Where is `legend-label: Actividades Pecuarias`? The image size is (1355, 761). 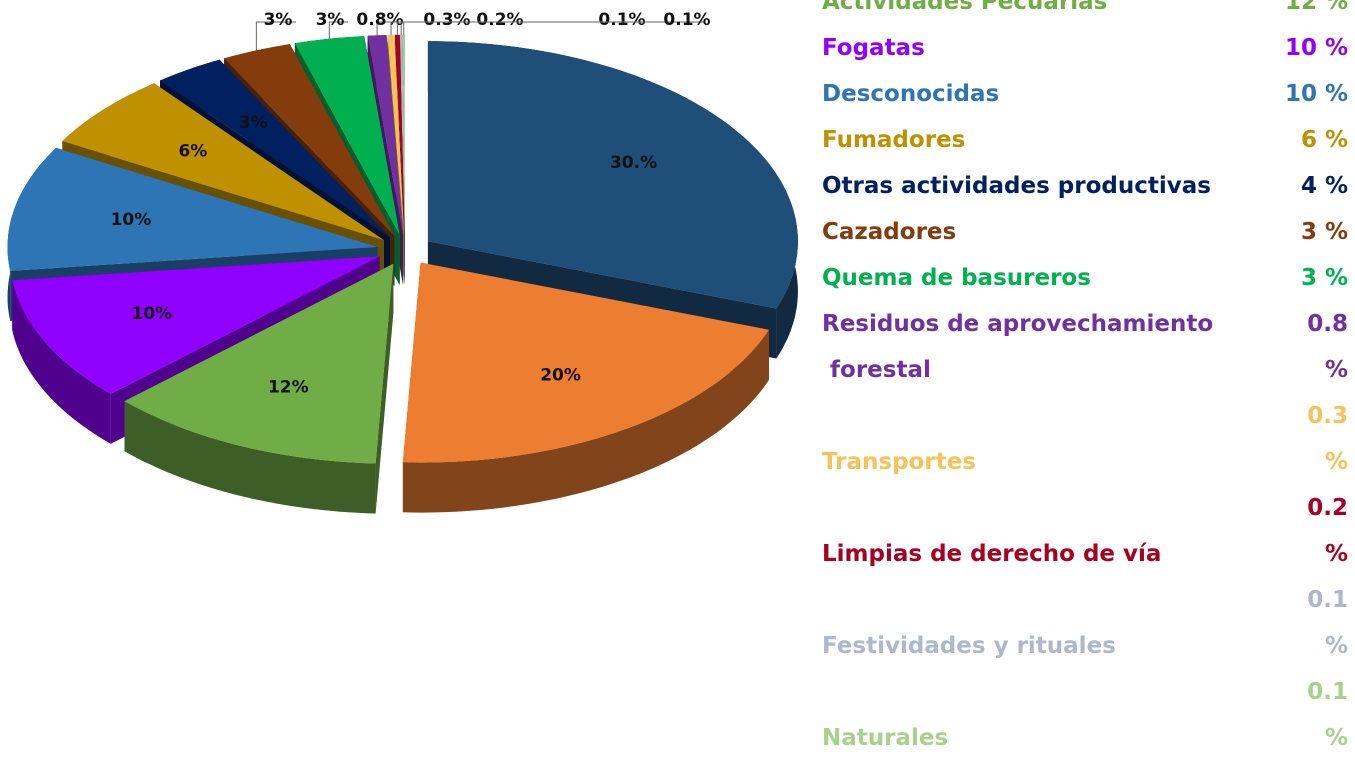 legend-label: Actividades Pecuarias is located at coordinates (965, 7).